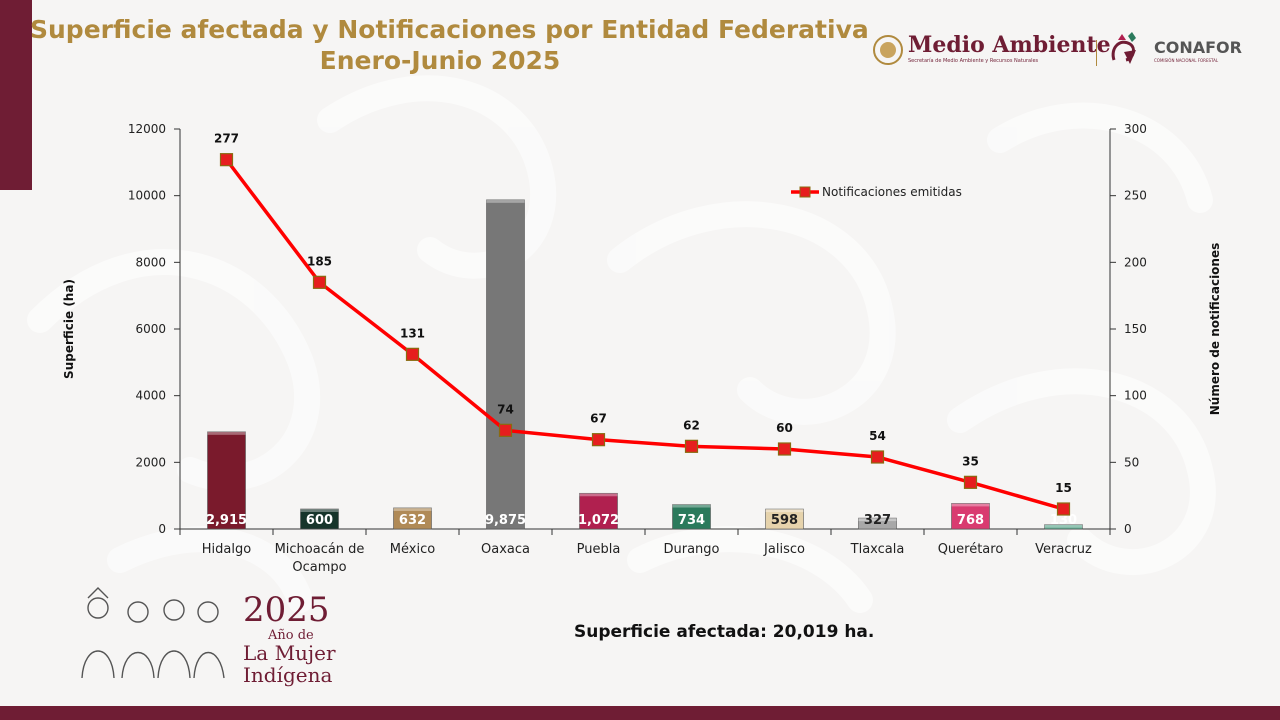  What do you see at coordinates (69, 329) in the screenshot?
I see `y-axis-title-left: Superficie (ha)` at bounding box center [69, 329].